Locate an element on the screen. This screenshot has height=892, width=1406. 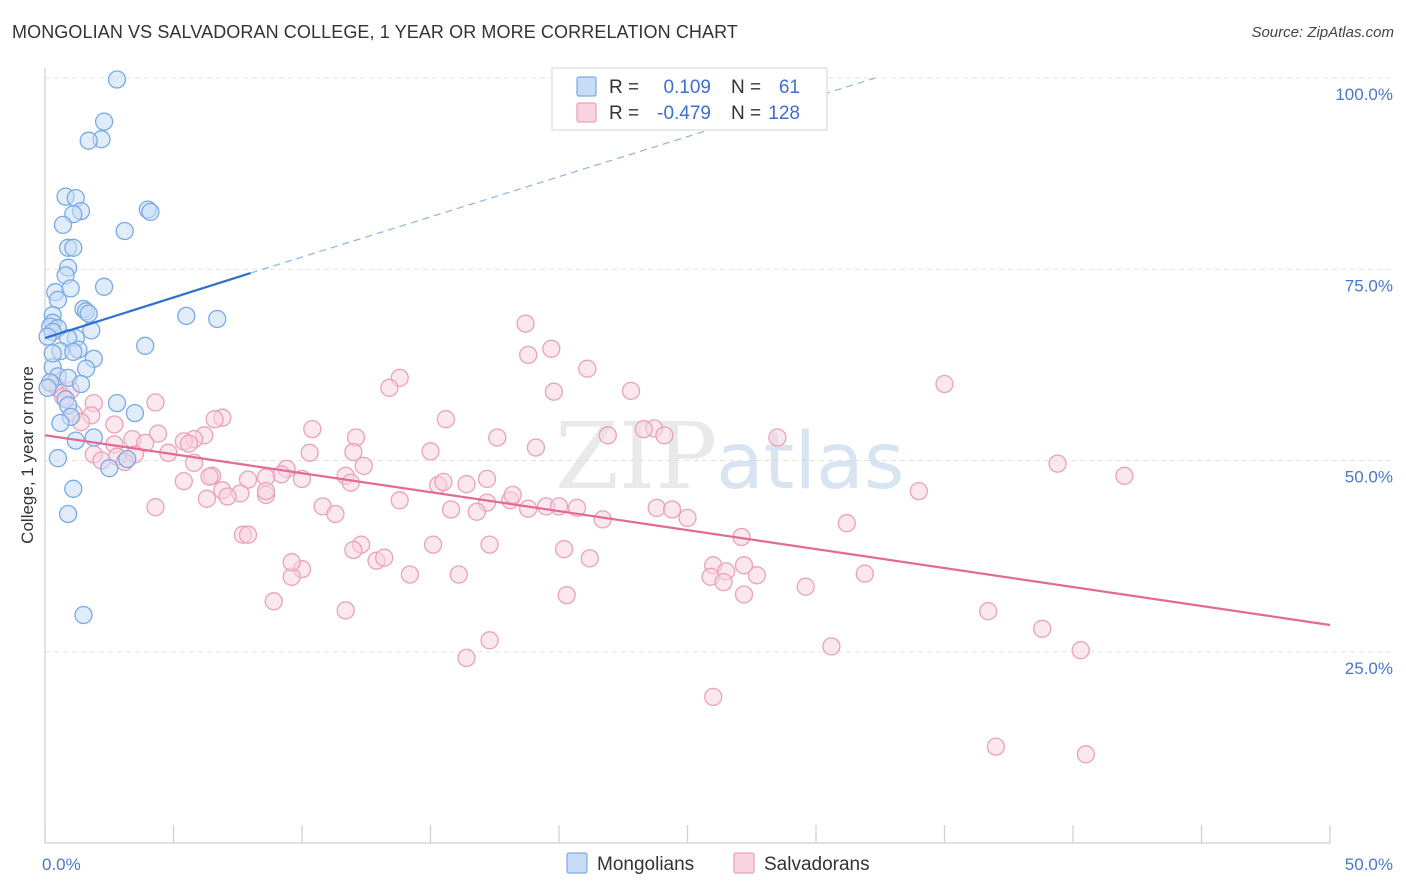
legend-r-value-salvadorans: -0.479 is located at coordinates (684, 113).